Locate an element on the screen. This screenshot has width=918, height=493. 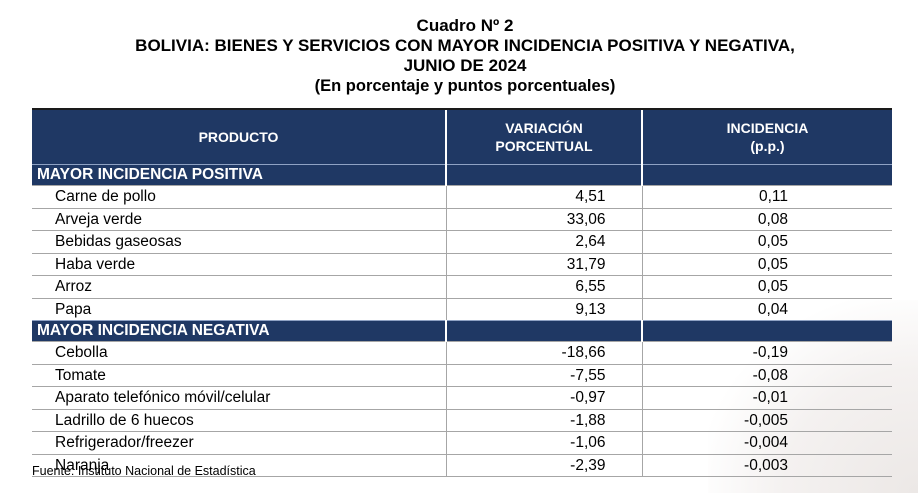
cell-incidencia: -0,01 is located at coordinates (766, 397).